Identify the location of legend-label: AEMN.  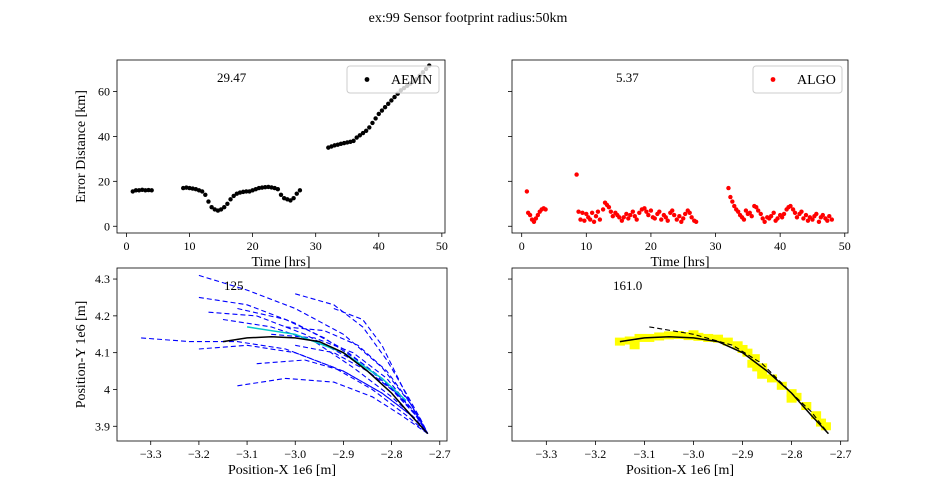
(411, 80).